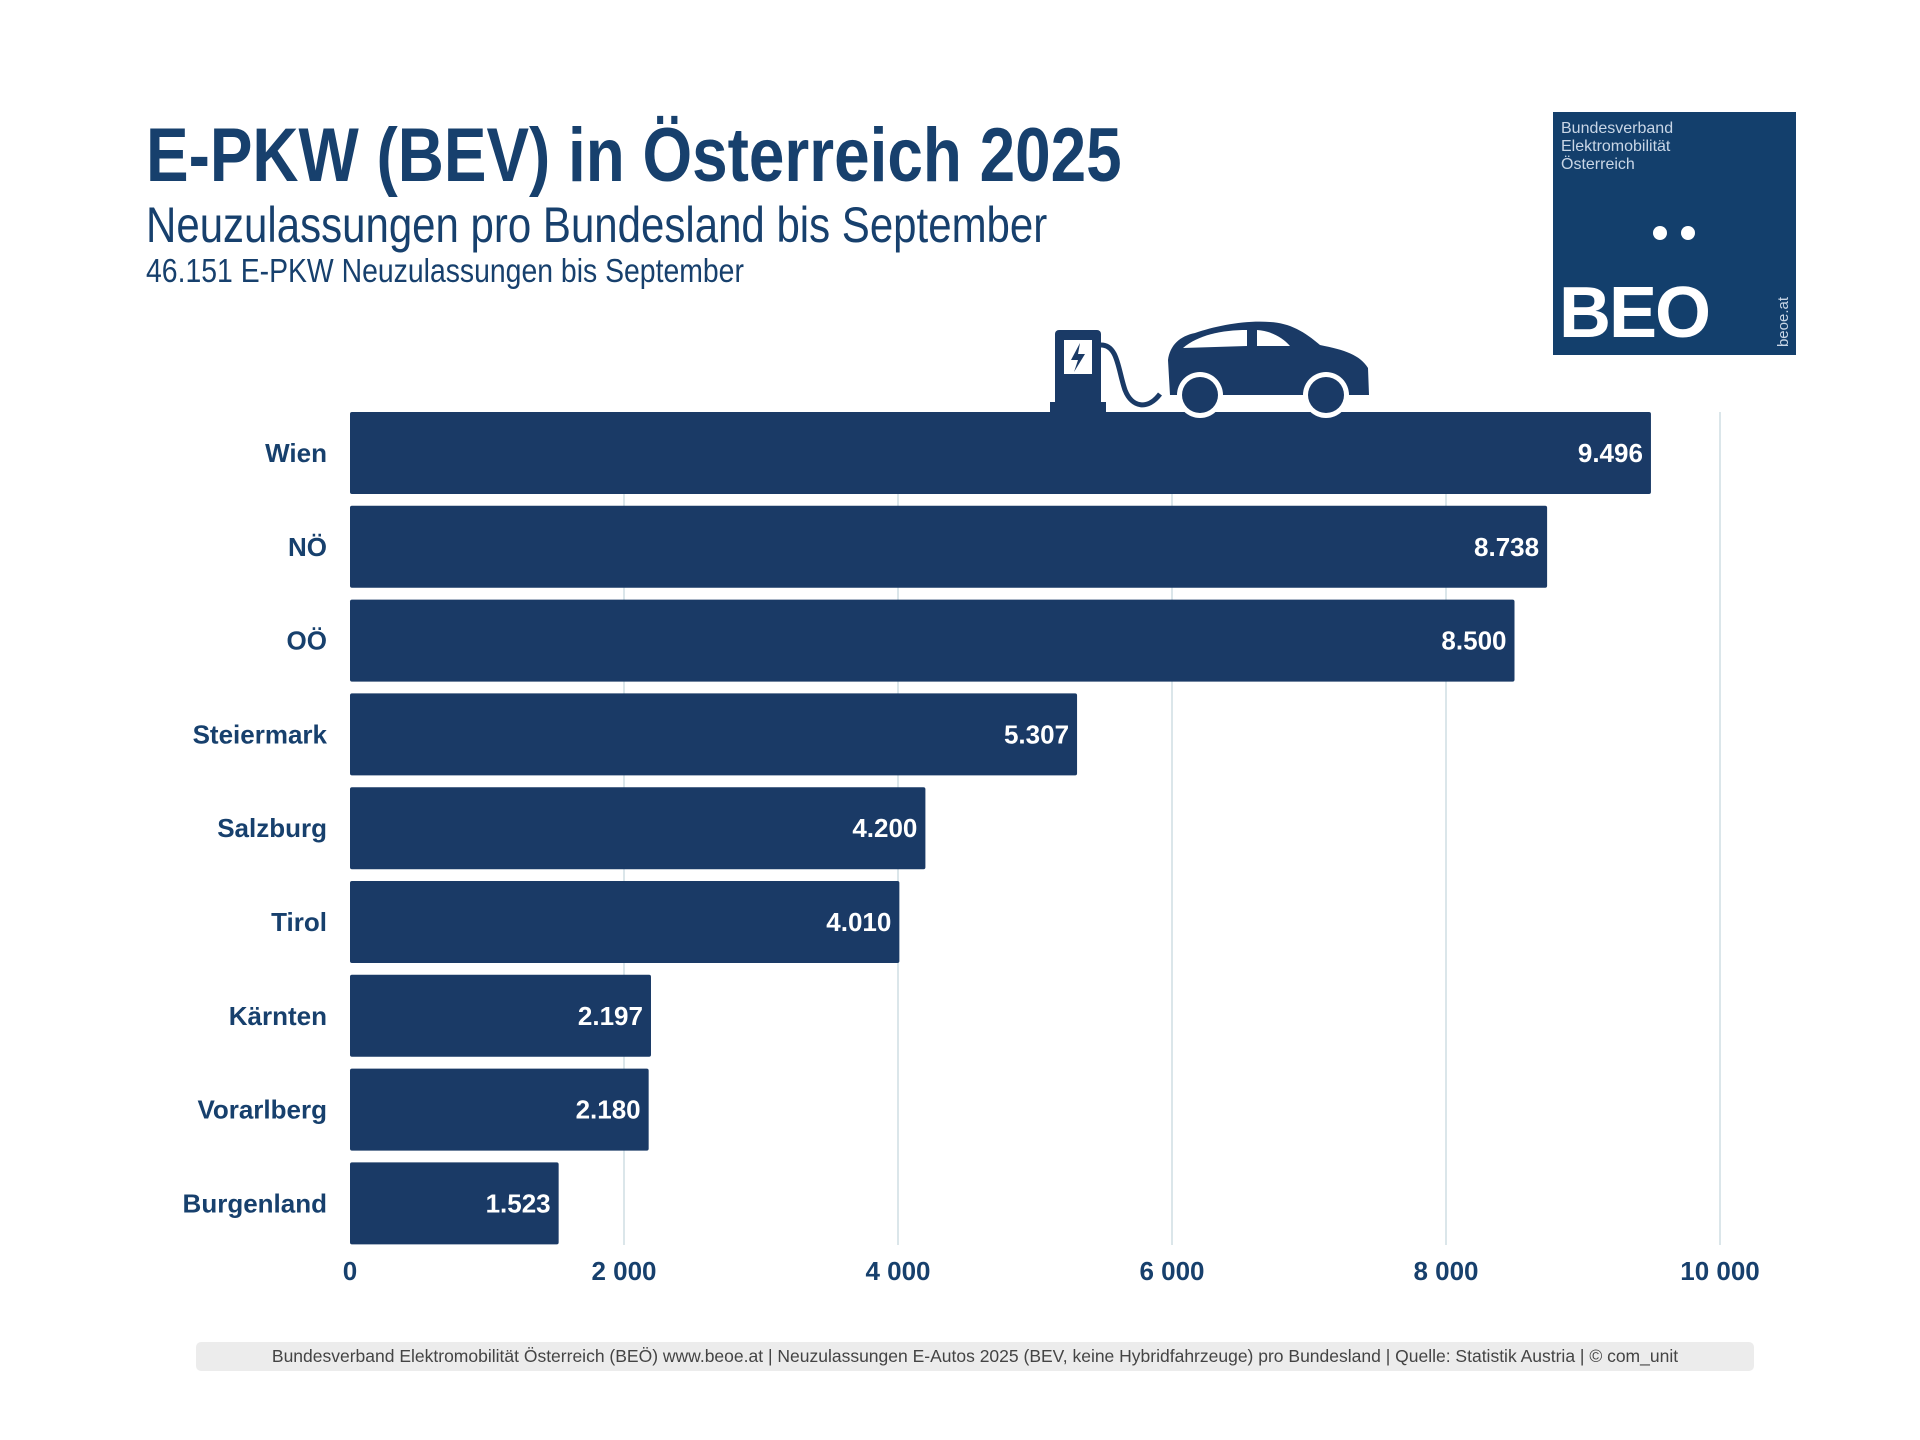  What do you see at coordinates (299, 922) in the screenshot?
I see `category-label: Tirol` at bounding box center [299, 922].